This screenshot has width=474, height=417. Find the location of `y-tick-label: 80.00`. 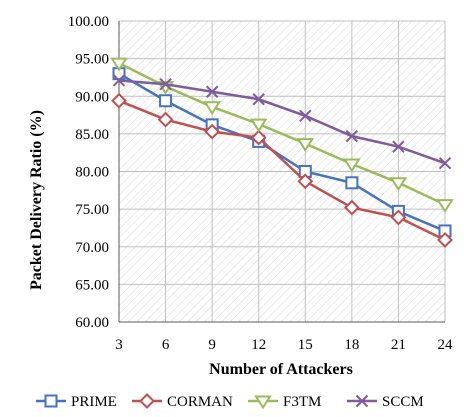

y-tick-label: 80.00 is located at coordinates (92, 173).